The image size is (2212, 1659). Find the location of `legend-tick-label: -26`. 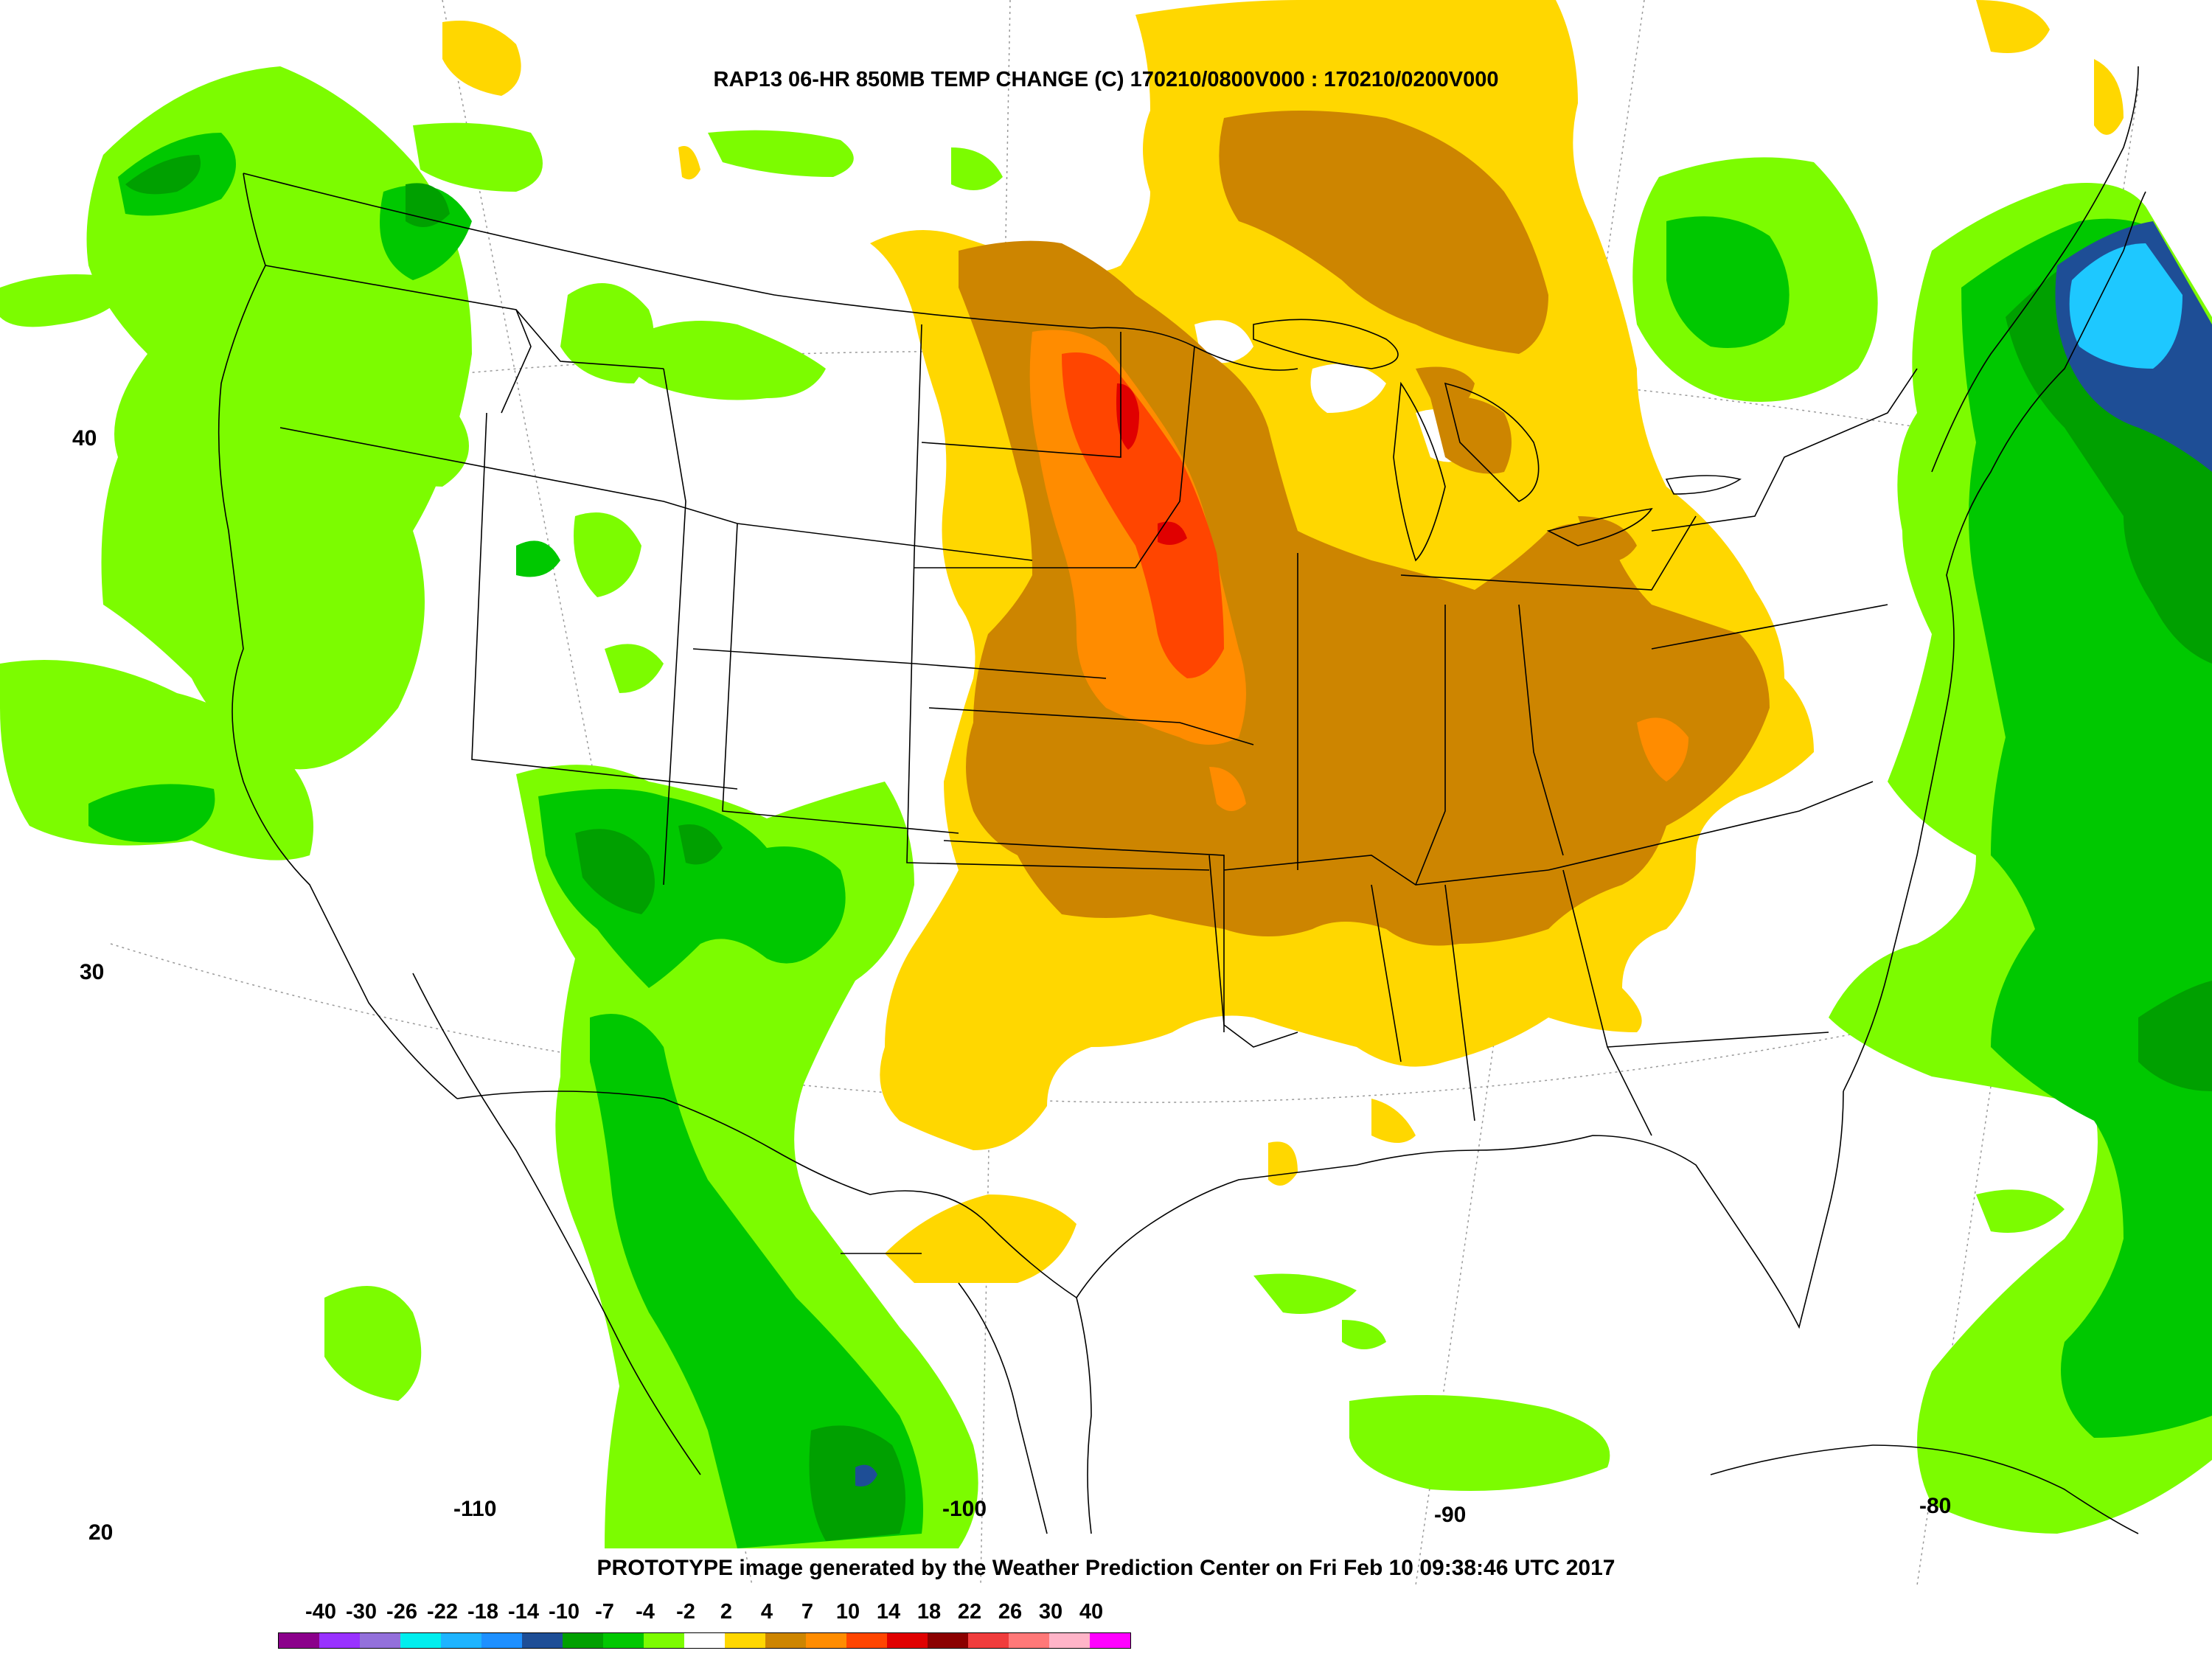

legend-tick-label: -26 is located at coordinates (401, 1612).